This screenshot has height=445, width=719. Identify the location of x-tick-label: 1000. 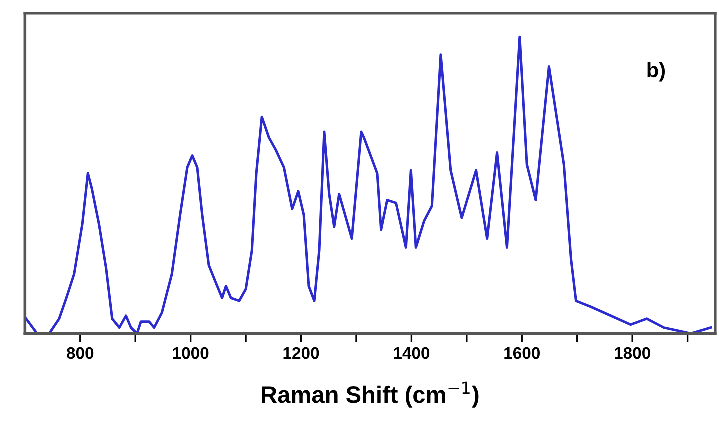
(191, 353).